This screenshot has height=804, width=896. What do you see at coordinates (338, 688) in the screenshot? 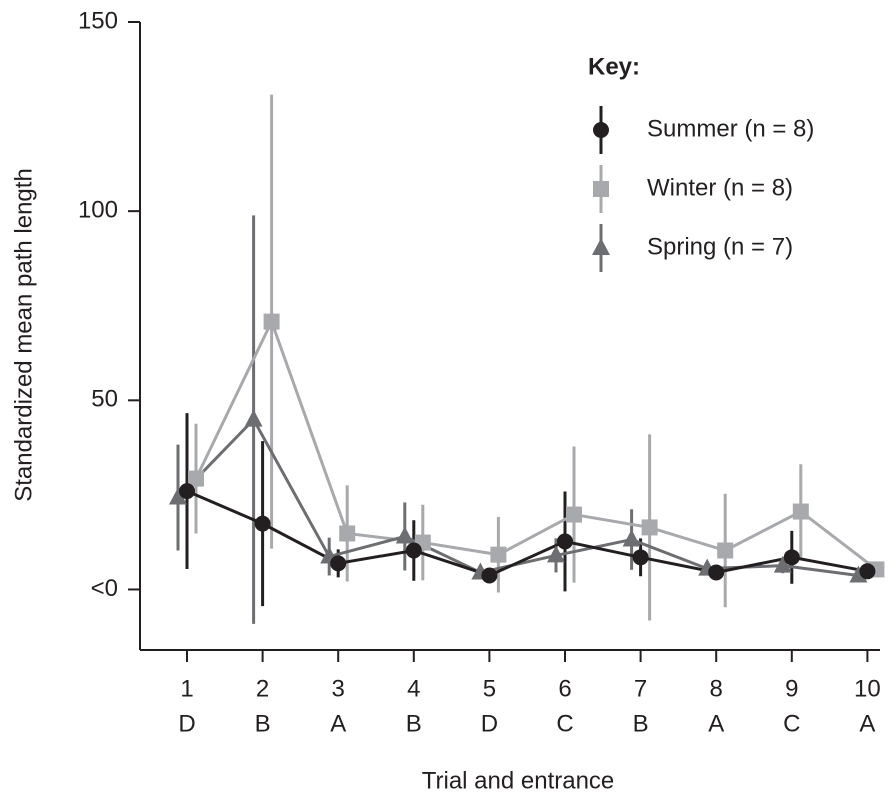
I see `x-tick-label: 3` at bounding box center [338, 688].